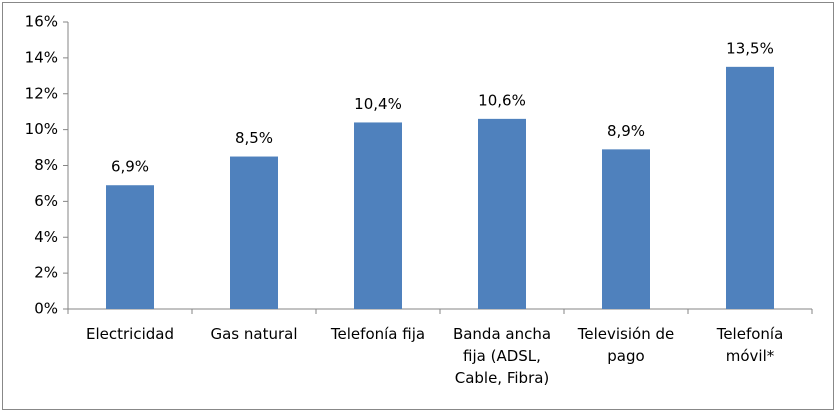 The width and height of the screenshot is (839, 416). I want to click on x-tick-label: Banda ancha fija (ADSL, Cable, Fibra), so click(502, 356).